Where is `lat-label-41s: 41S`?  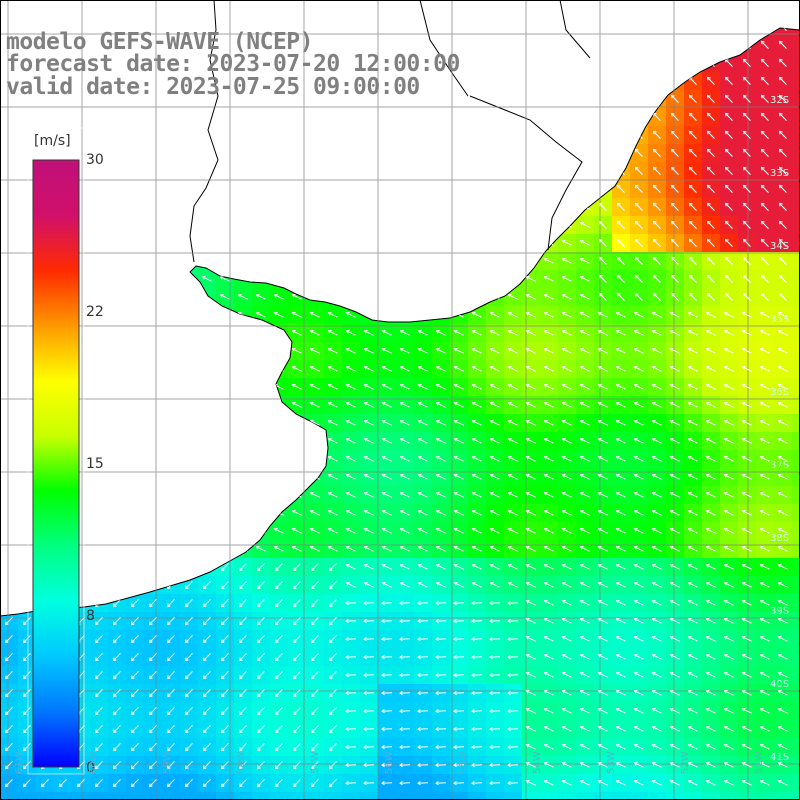 lat-label-41s: 41S is located at coordinates (780, 757).